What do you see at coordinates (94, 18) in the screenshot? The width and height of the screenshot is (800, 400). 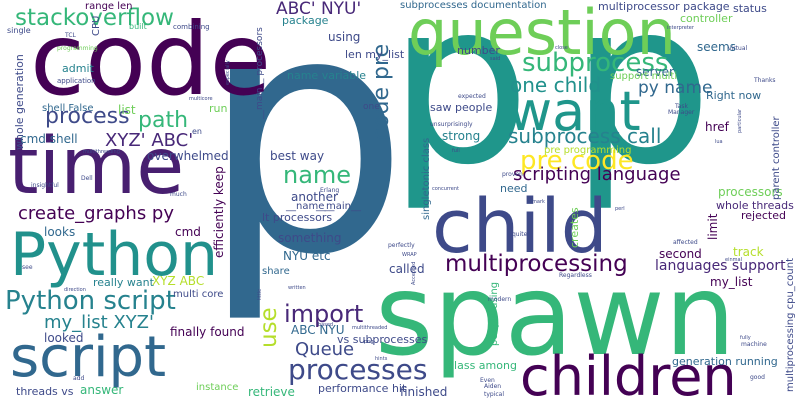 I see `word-18: stackoverflow` at bounding box center [94, 18].